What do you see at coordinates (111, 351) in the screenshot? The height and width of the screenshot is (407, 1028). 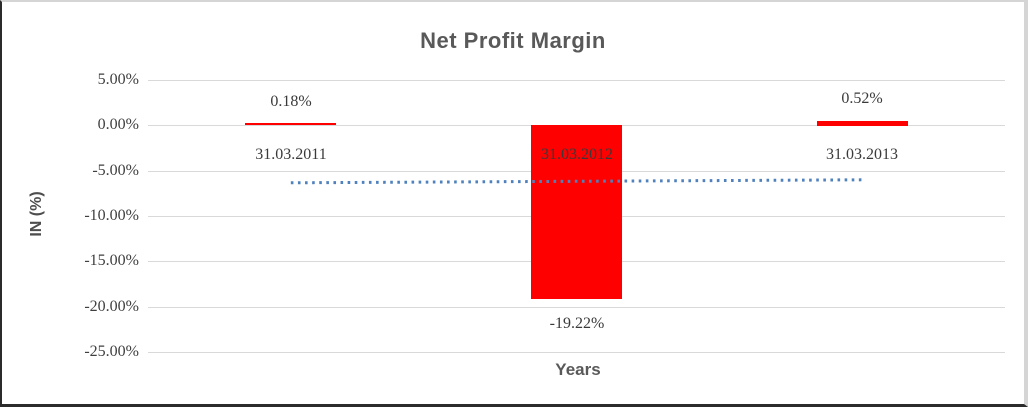 I see `y-tick-label: -25.00%` at bounding box center [111, 351].